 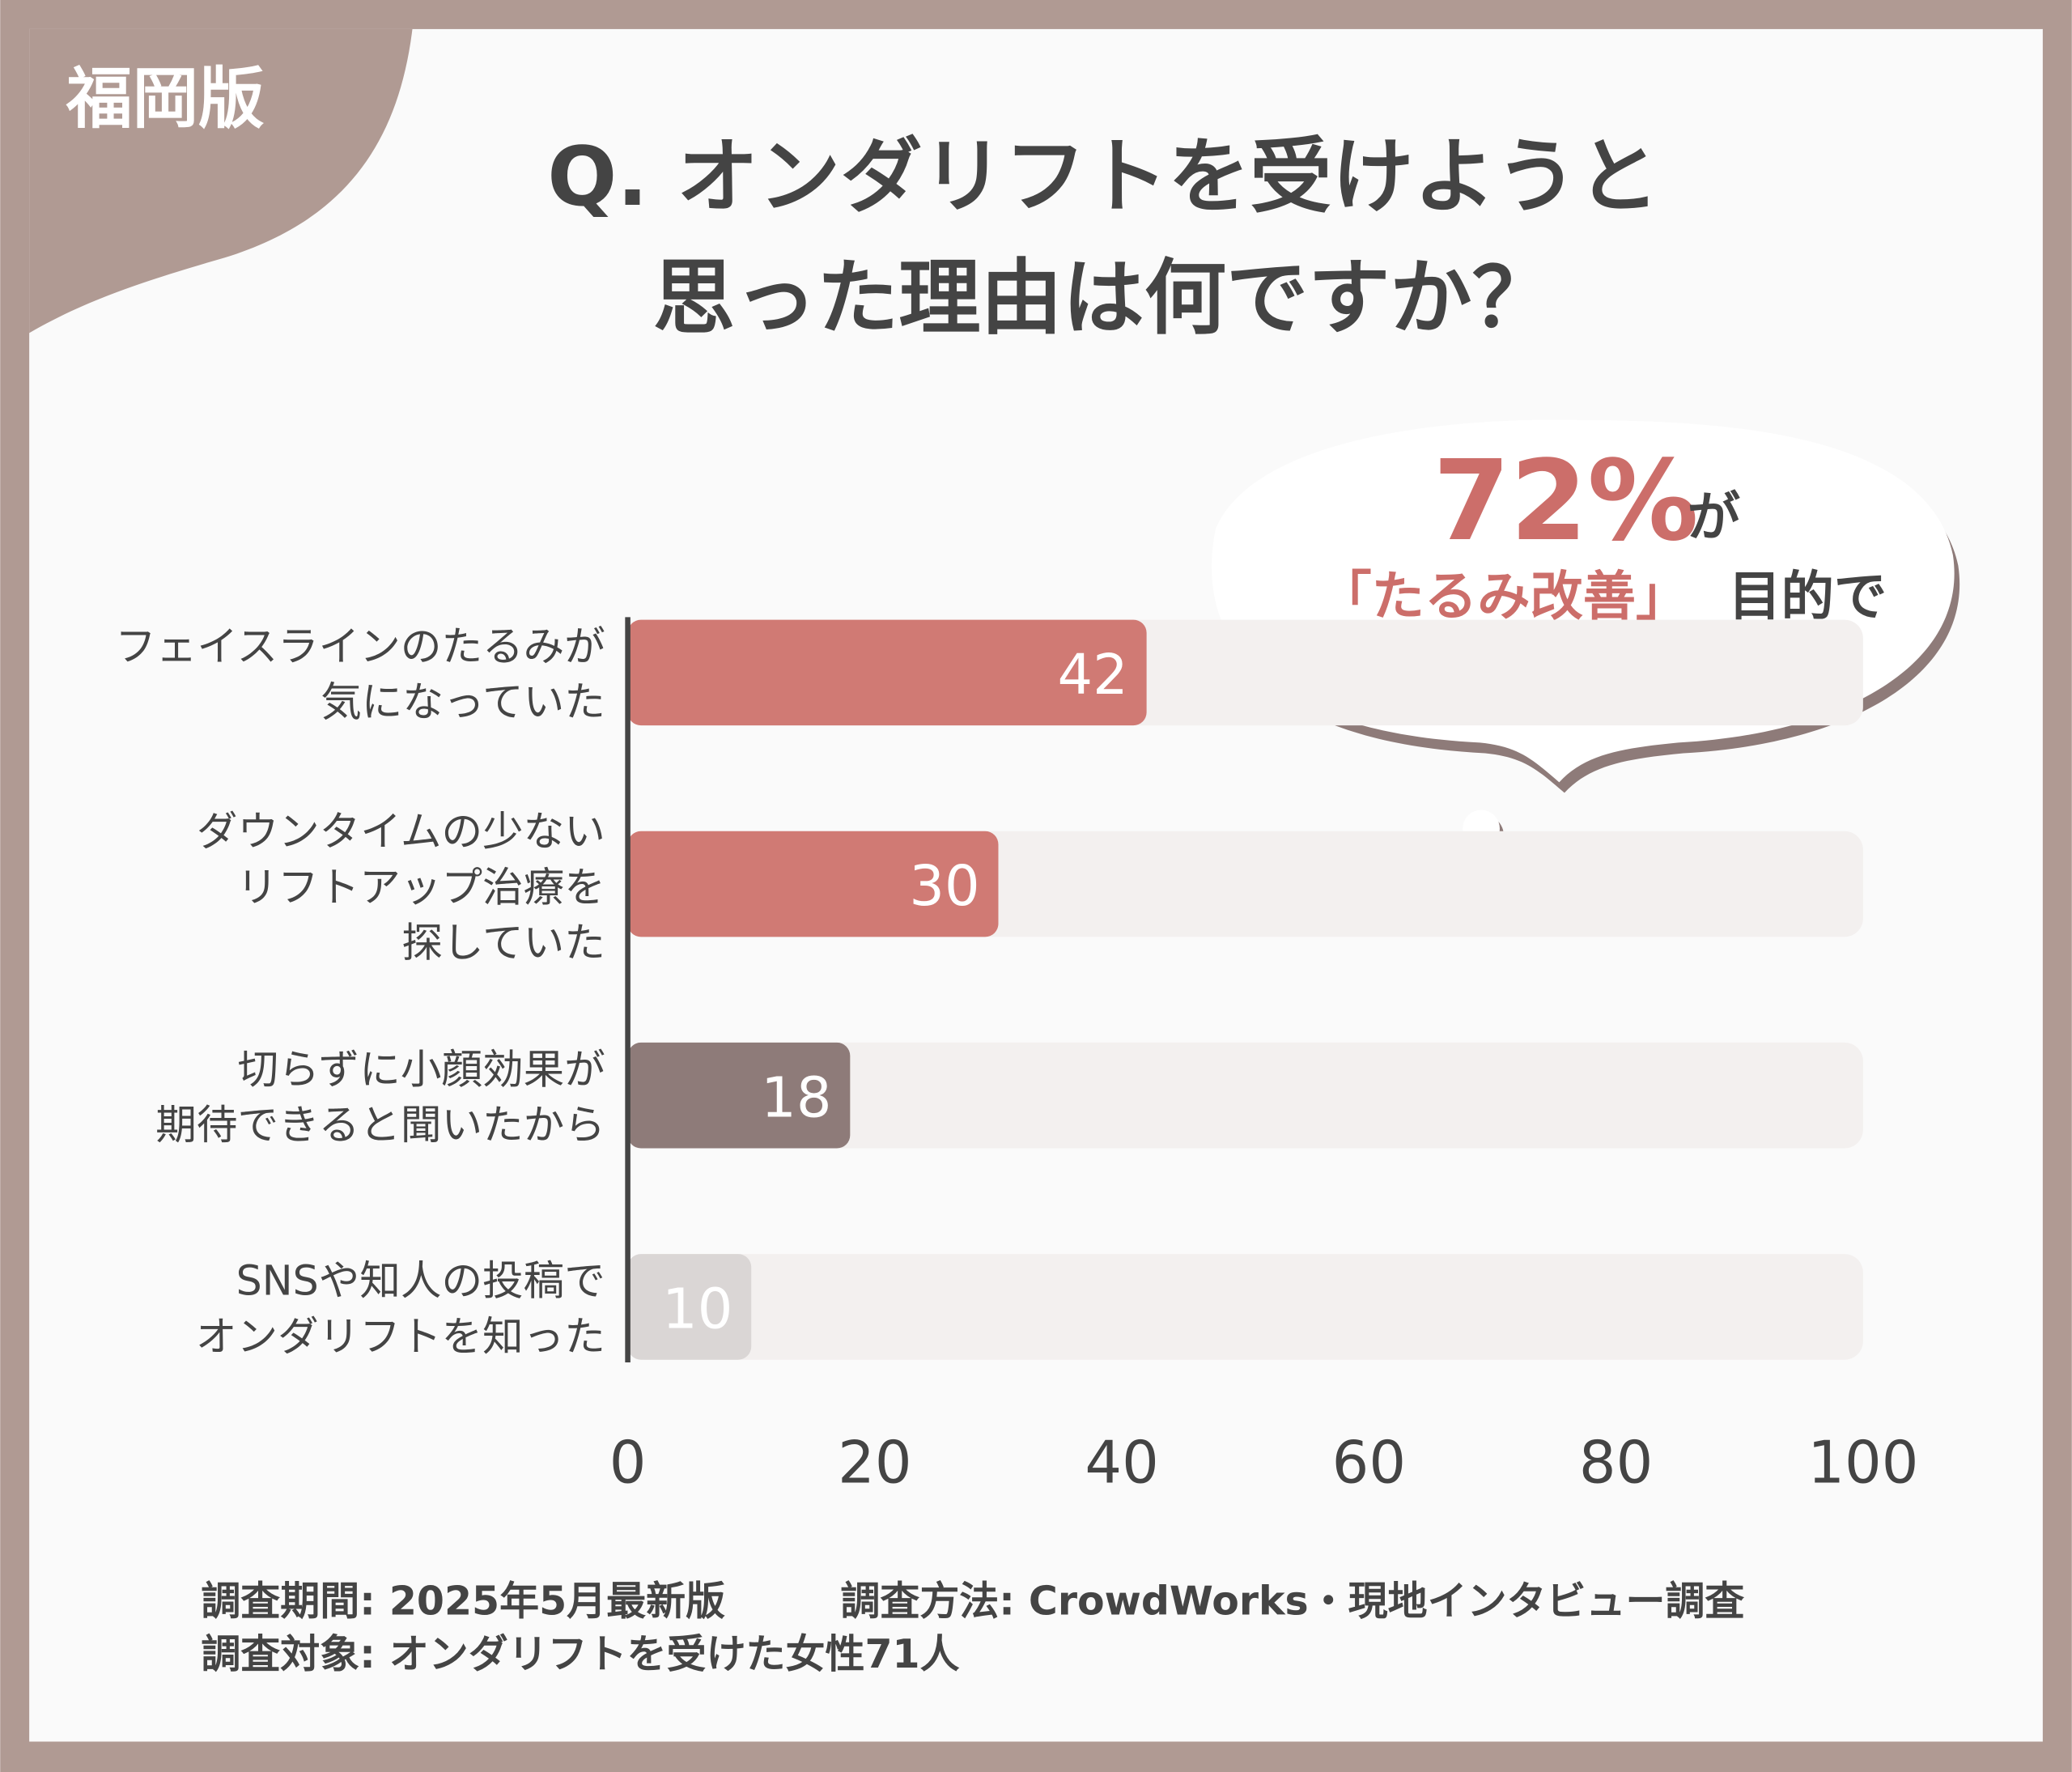 What do you see at coordinates (221, 181) in the screenshot?
I see `badge-shape` at bounding box center [221, 181].